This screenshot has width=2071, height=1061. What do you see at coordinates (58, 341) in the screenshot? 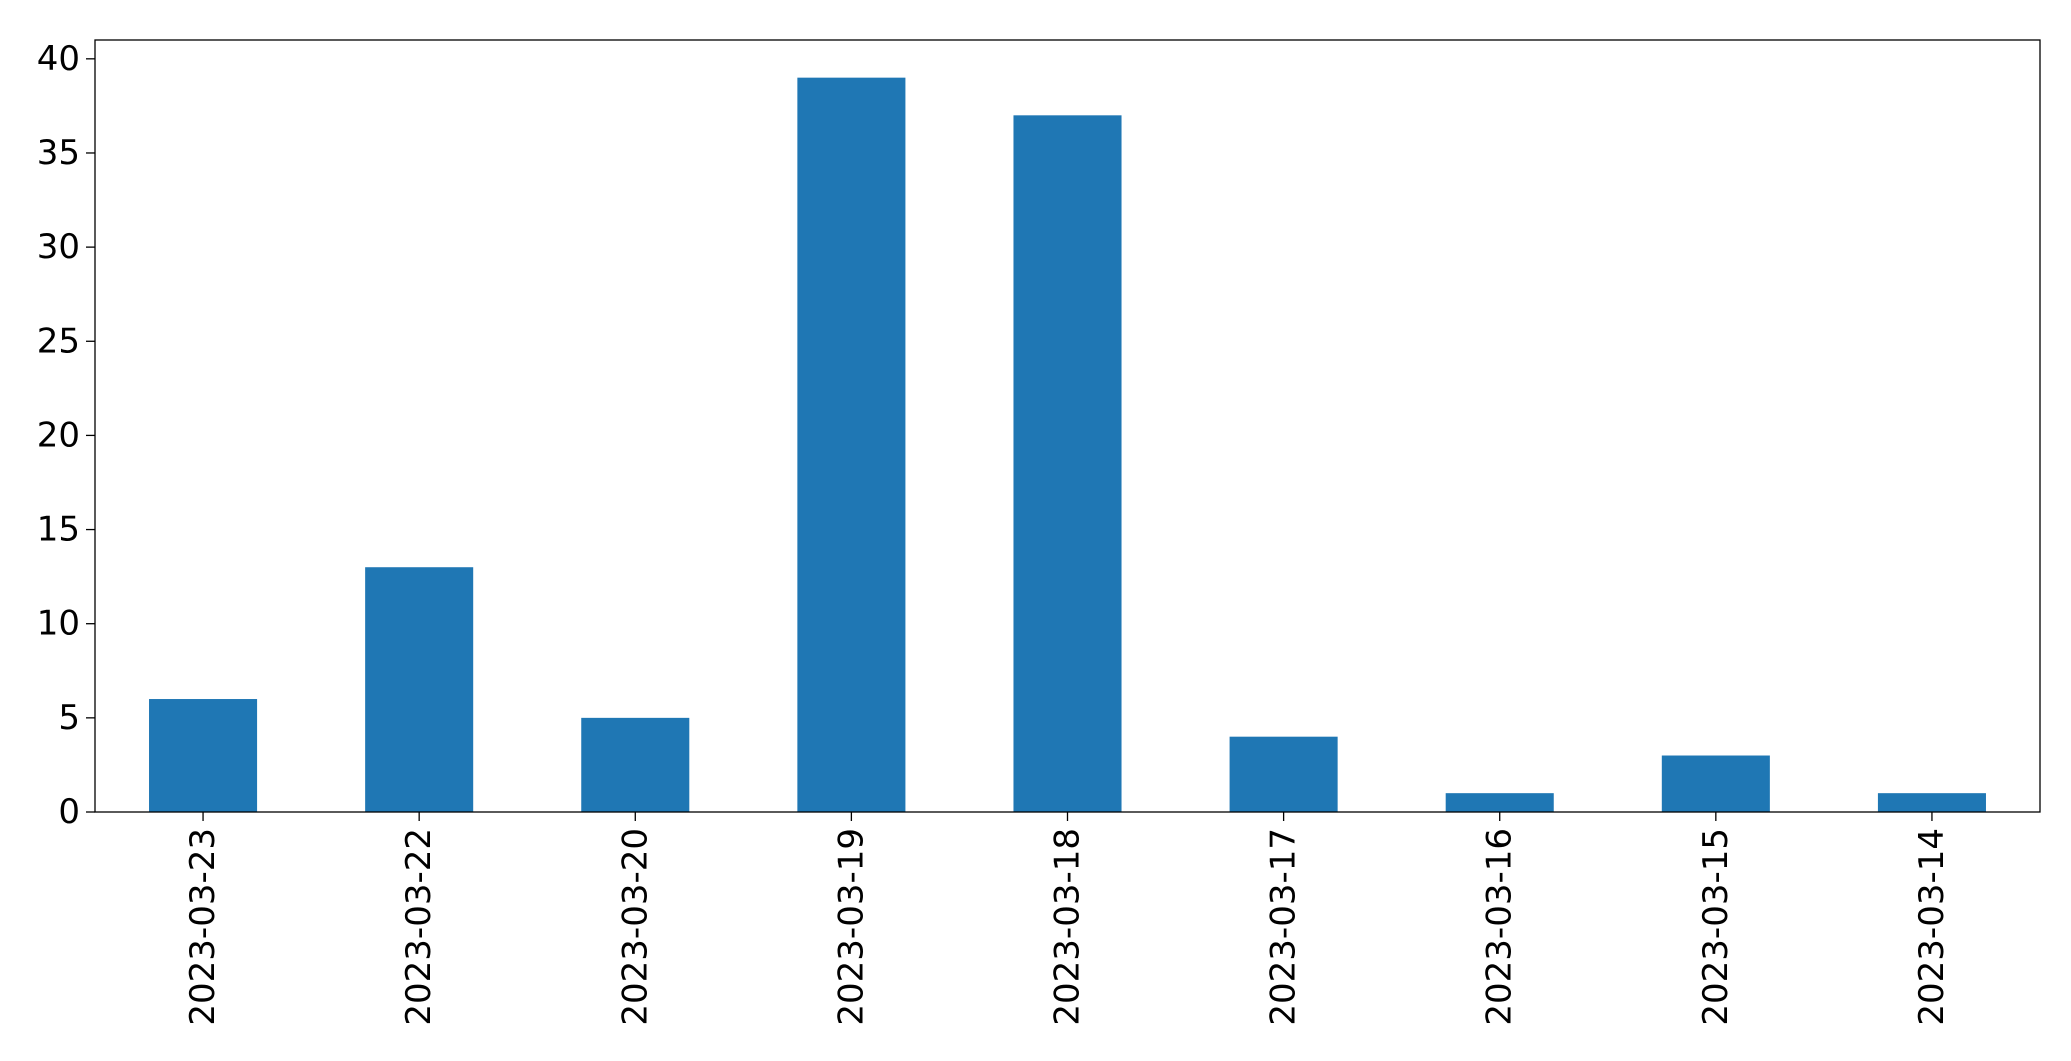
I see `y-tick-label: 25` at bounding box center [58, 341].